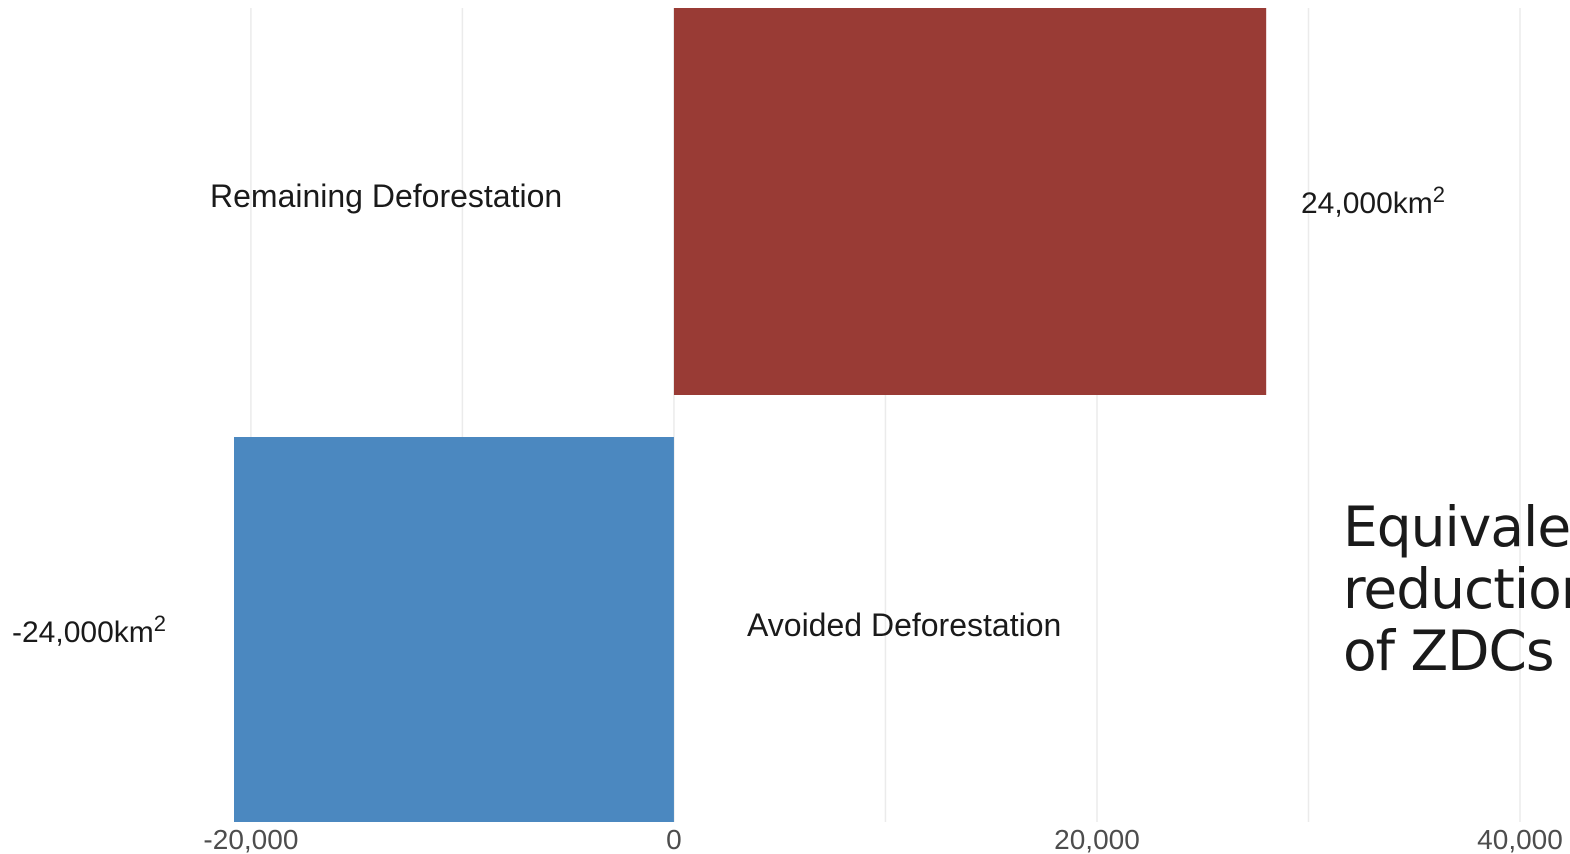 Image resolution: width=1570 pixels, height=854 pixels. Describe the element at coordinates (1520, 839) in the screenshot. I see `x-tick-label: 40,000` at that location.